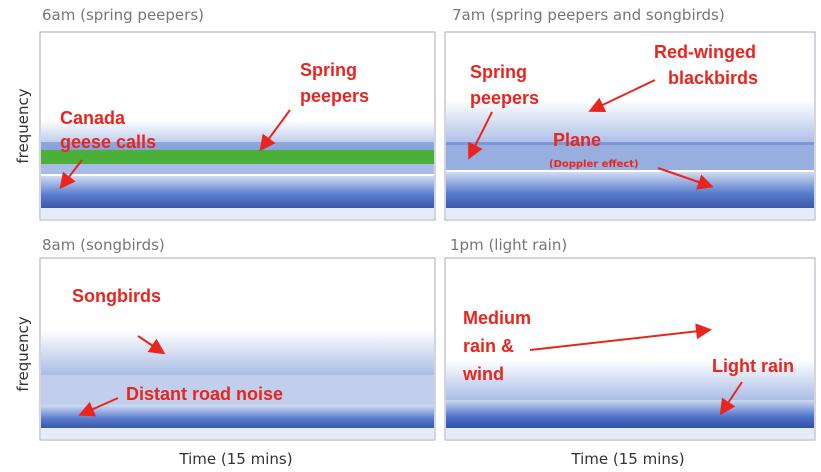  Describe the element at coordinates (705, 52) in the screenshot. I see `annotation: Red-winged` at that location.